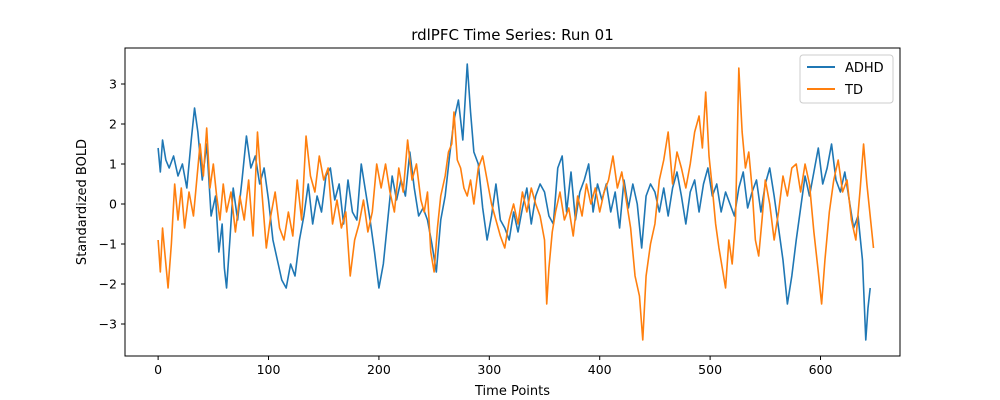 The width and height of the screenshot is (1000, 400). What do you see at coordinates (108, 244) in the screenshot?
I see `y-tick-label: −1` at bounding box center [108, 244].